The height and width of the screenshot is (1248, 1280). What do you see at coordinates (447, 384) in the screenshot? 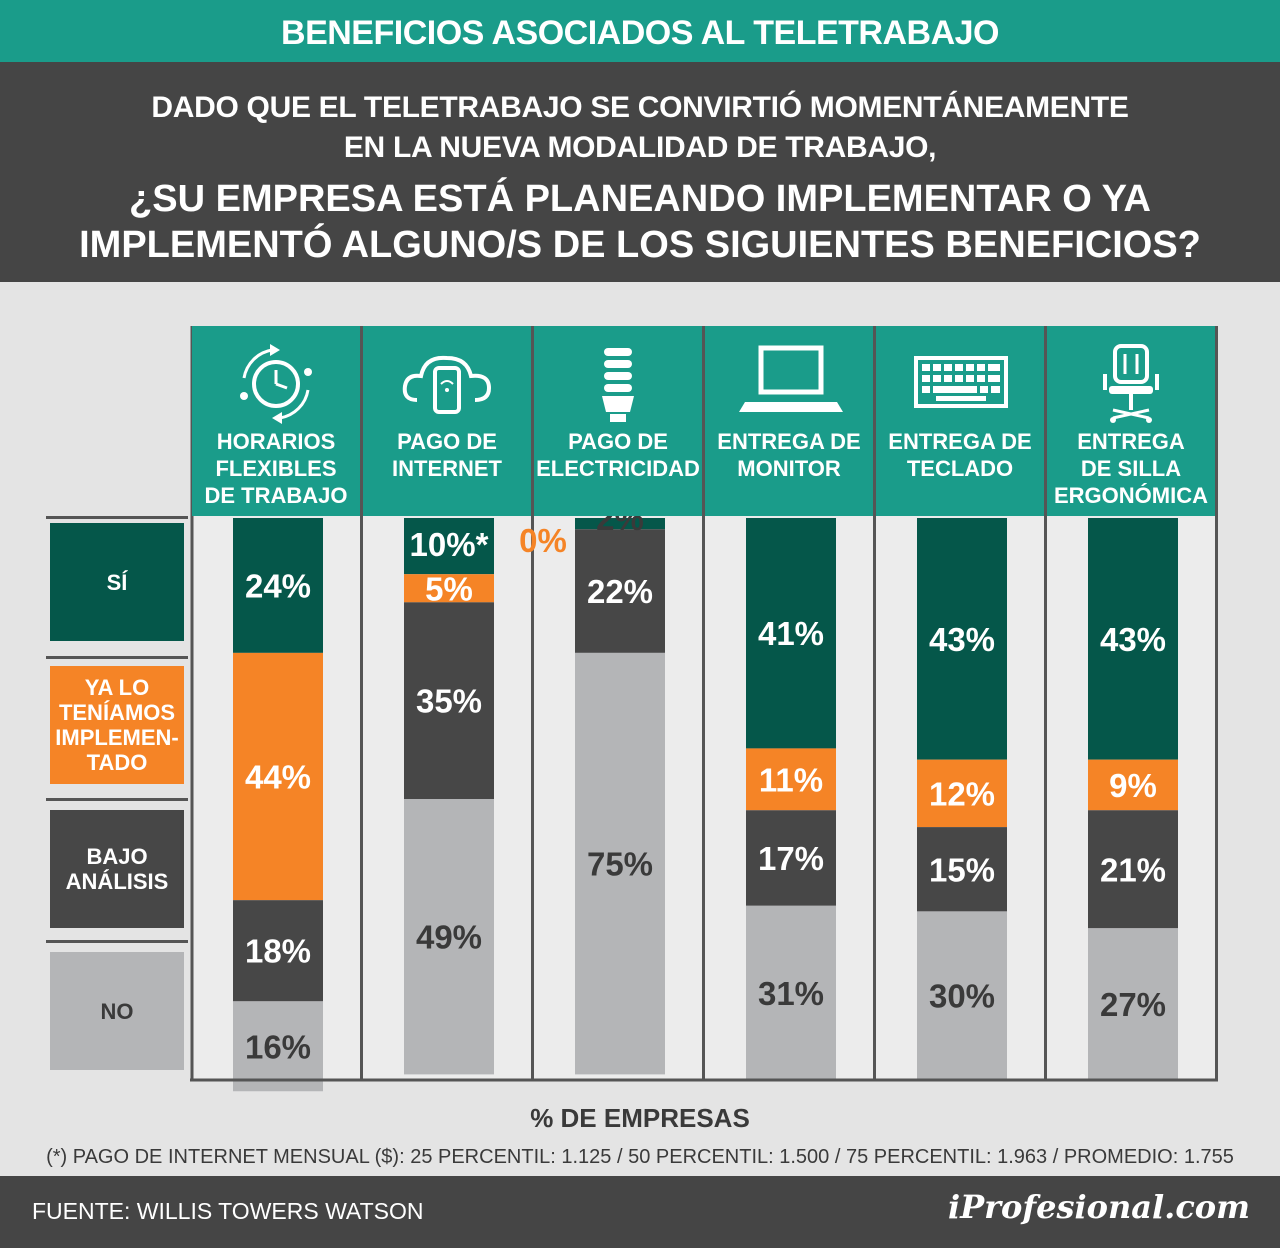
I see `cloud-phone-icon` at bounding box center [447, 384].